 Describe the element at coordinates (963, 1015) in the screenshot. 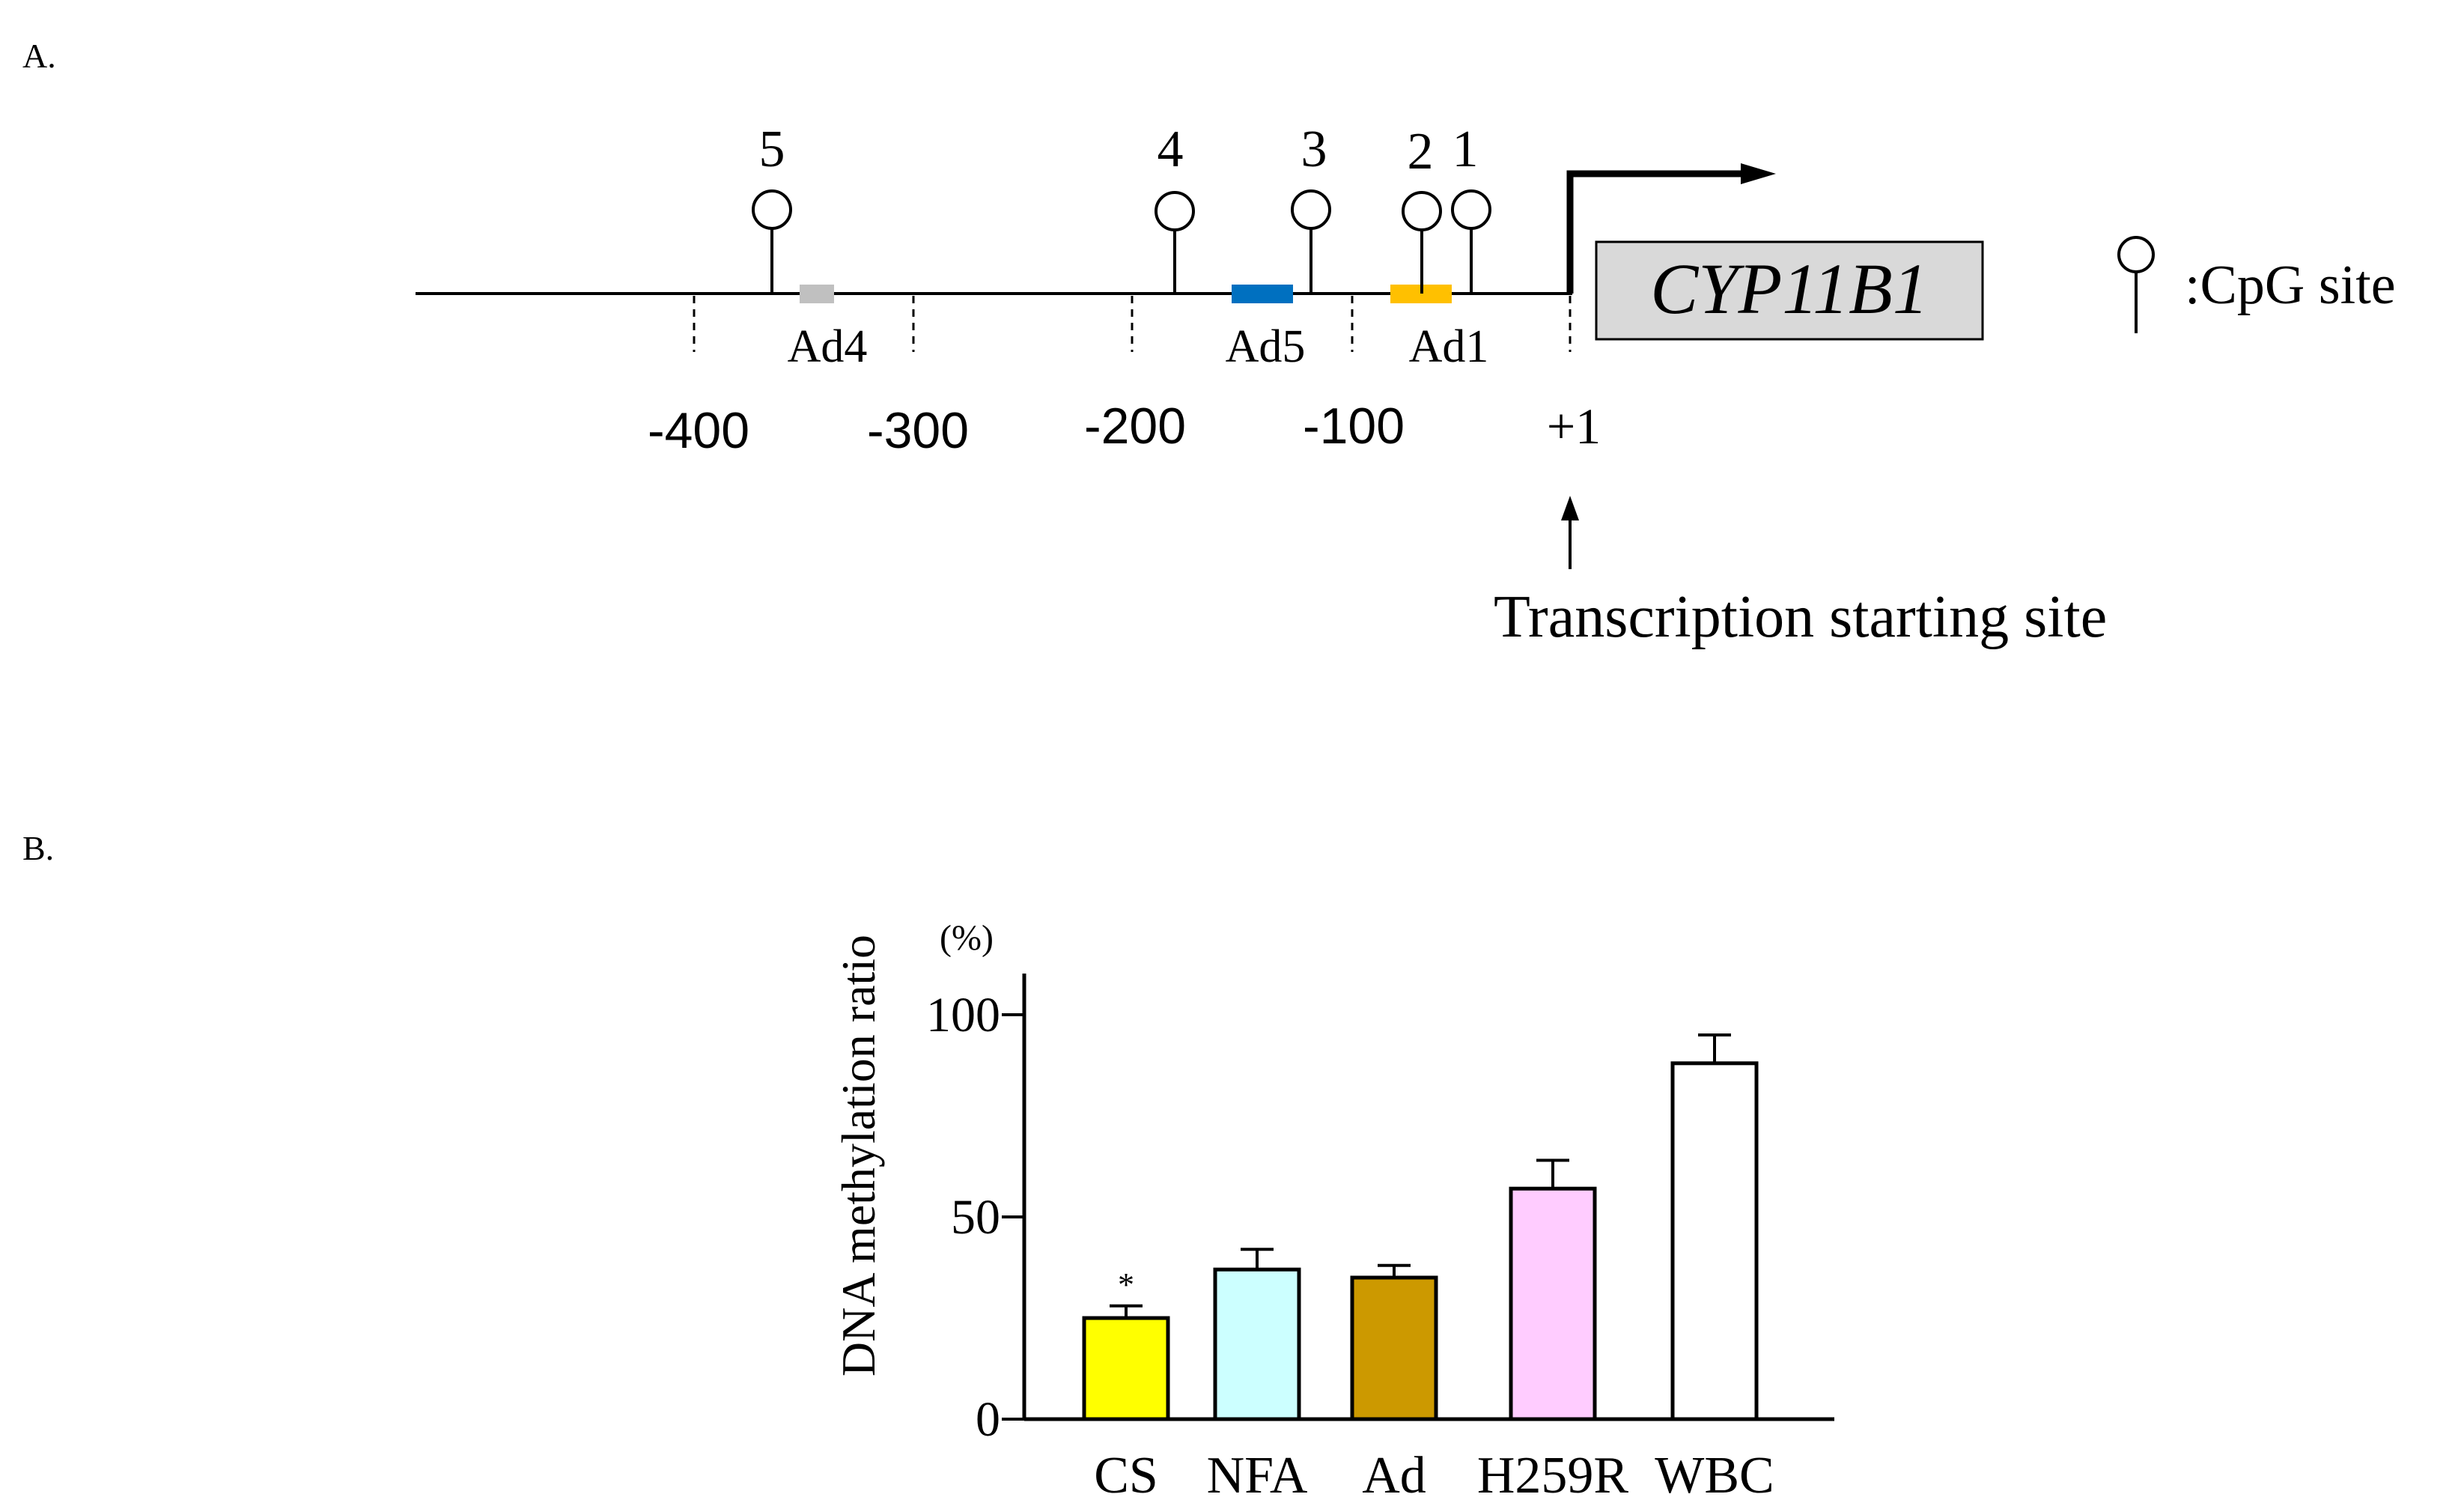

I see `y-tick-label: 100` at that location.